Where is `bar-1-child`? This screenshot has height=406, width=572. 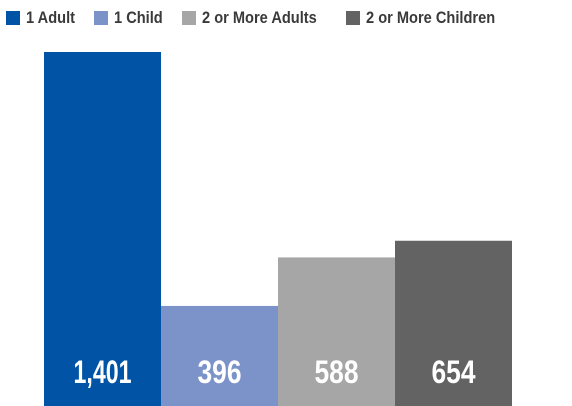 bar-1-child is located at coordinates (219, 355).